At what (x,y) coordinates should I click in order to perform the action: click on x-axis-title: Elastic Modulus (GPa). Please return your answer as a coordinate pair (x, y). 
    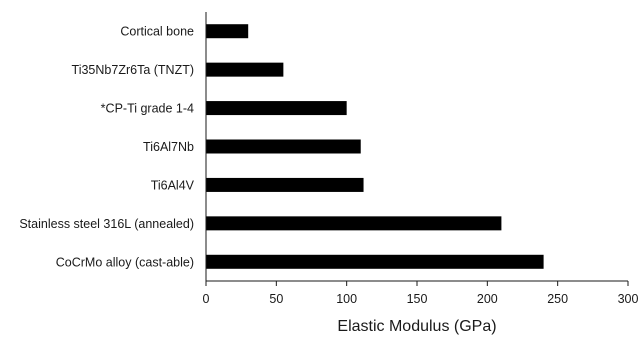
    Looking at the image, I should click on (416, 326).